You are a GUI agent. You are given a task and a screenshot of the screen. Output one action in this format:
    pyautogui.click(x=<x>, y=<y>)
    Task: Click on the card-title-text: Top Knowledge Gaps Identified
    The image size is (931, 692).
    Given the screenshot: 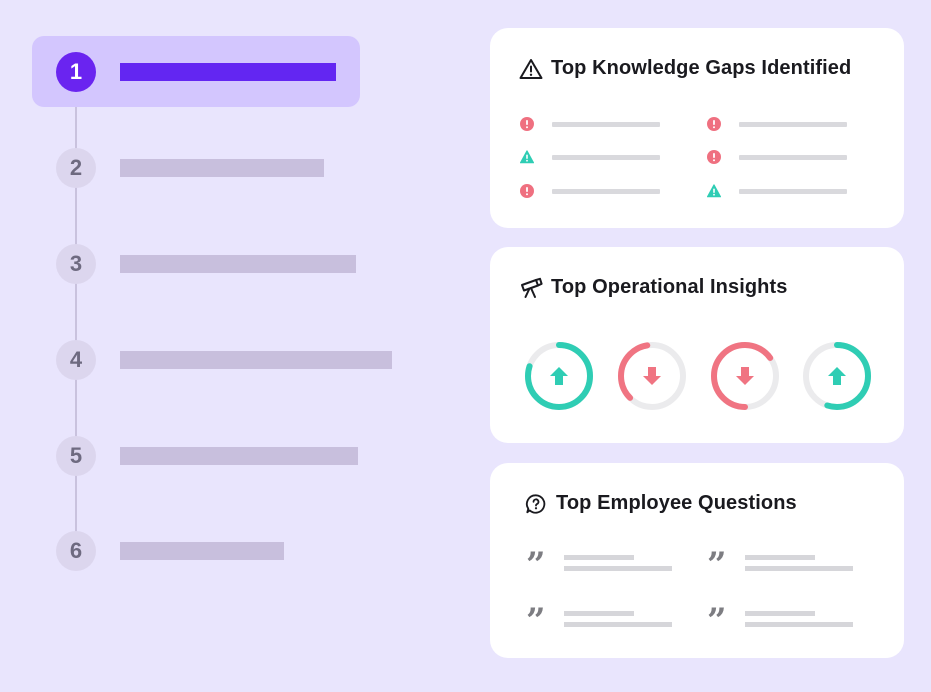 What is the action you would take?
    pyautogui.click(x=701, y=68)
    